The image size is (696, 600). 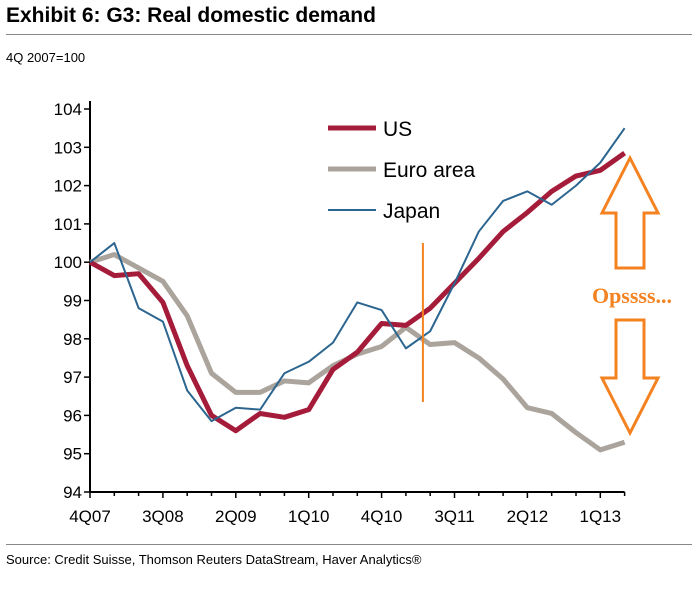 I want to click on title-divider, so click(x=349, y=34).